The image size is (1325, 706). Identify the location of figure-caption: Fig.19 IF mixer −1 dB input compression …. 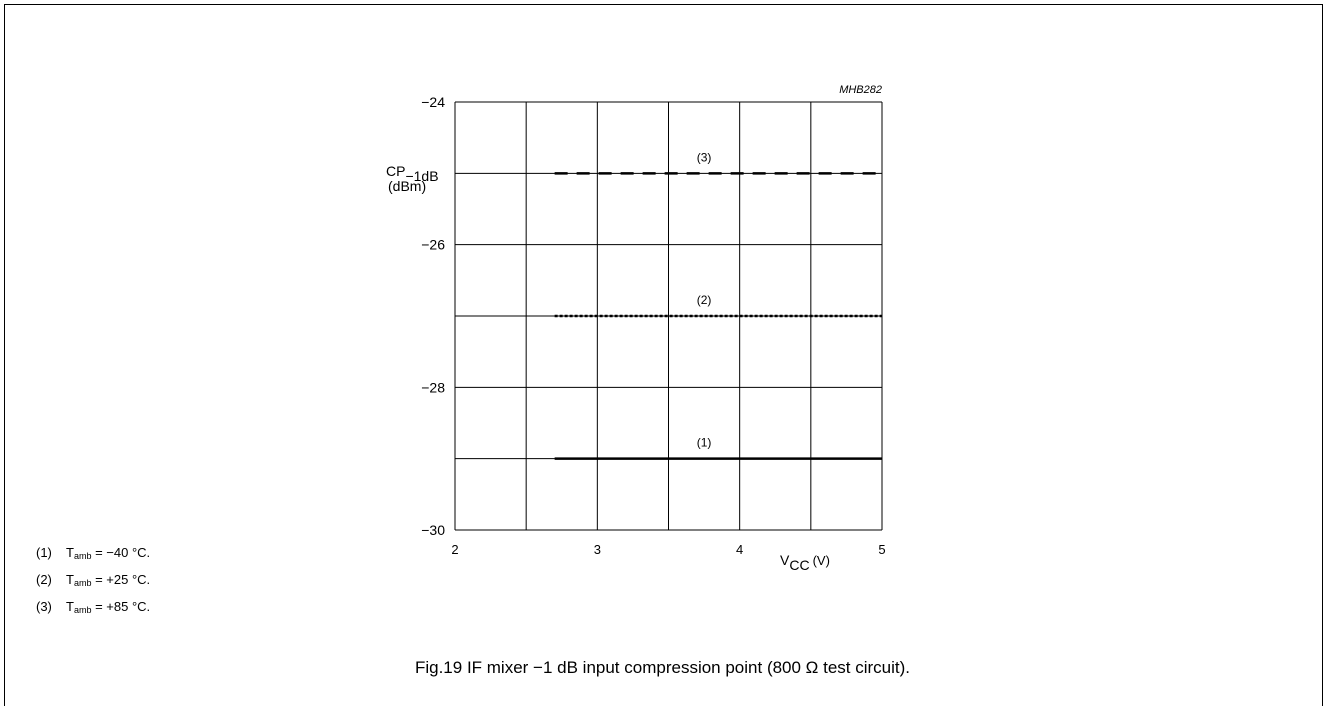
(662, 667).